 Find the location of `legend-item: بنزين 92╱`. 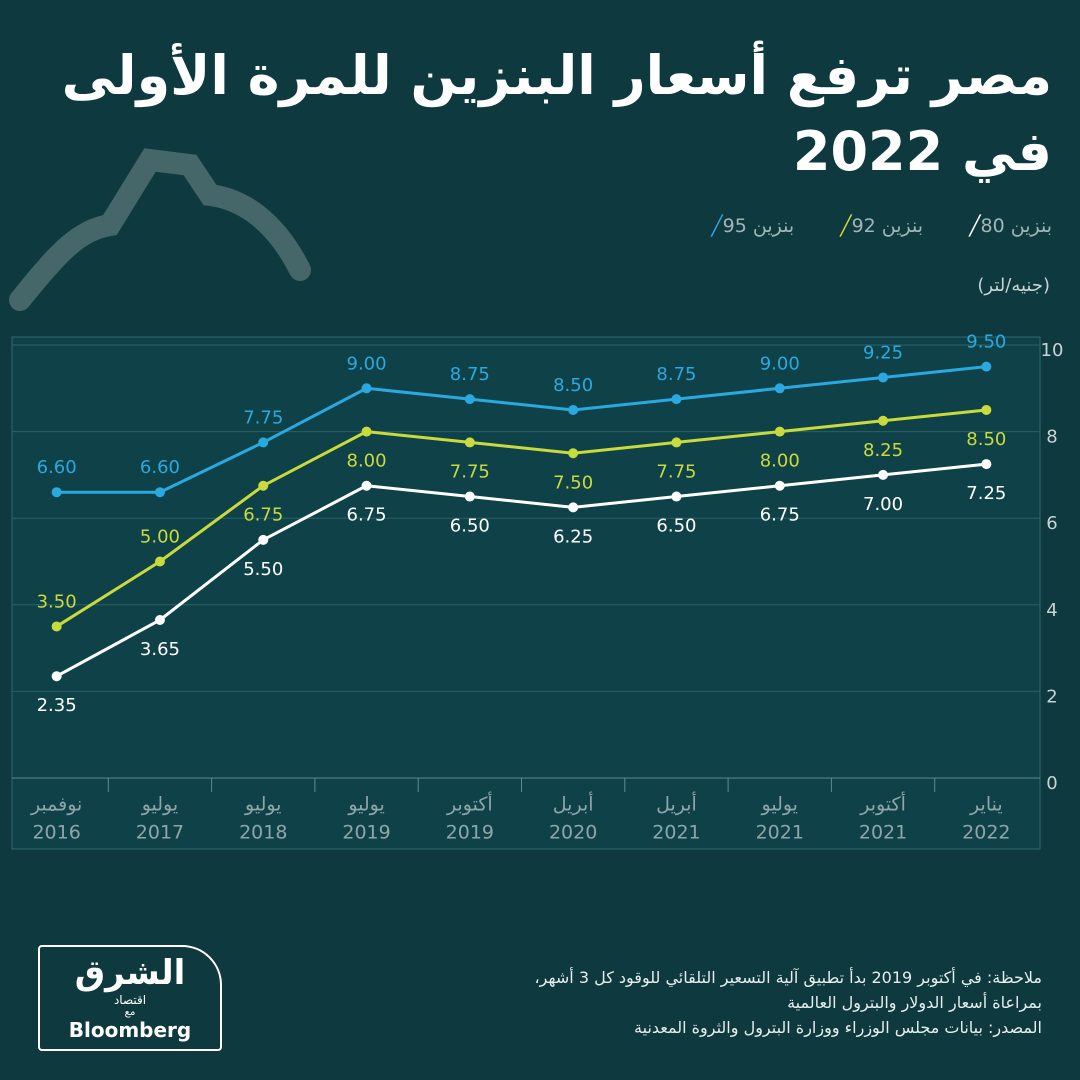

legend-item: بنزين 92╱ is located at coordinates (878, 226).